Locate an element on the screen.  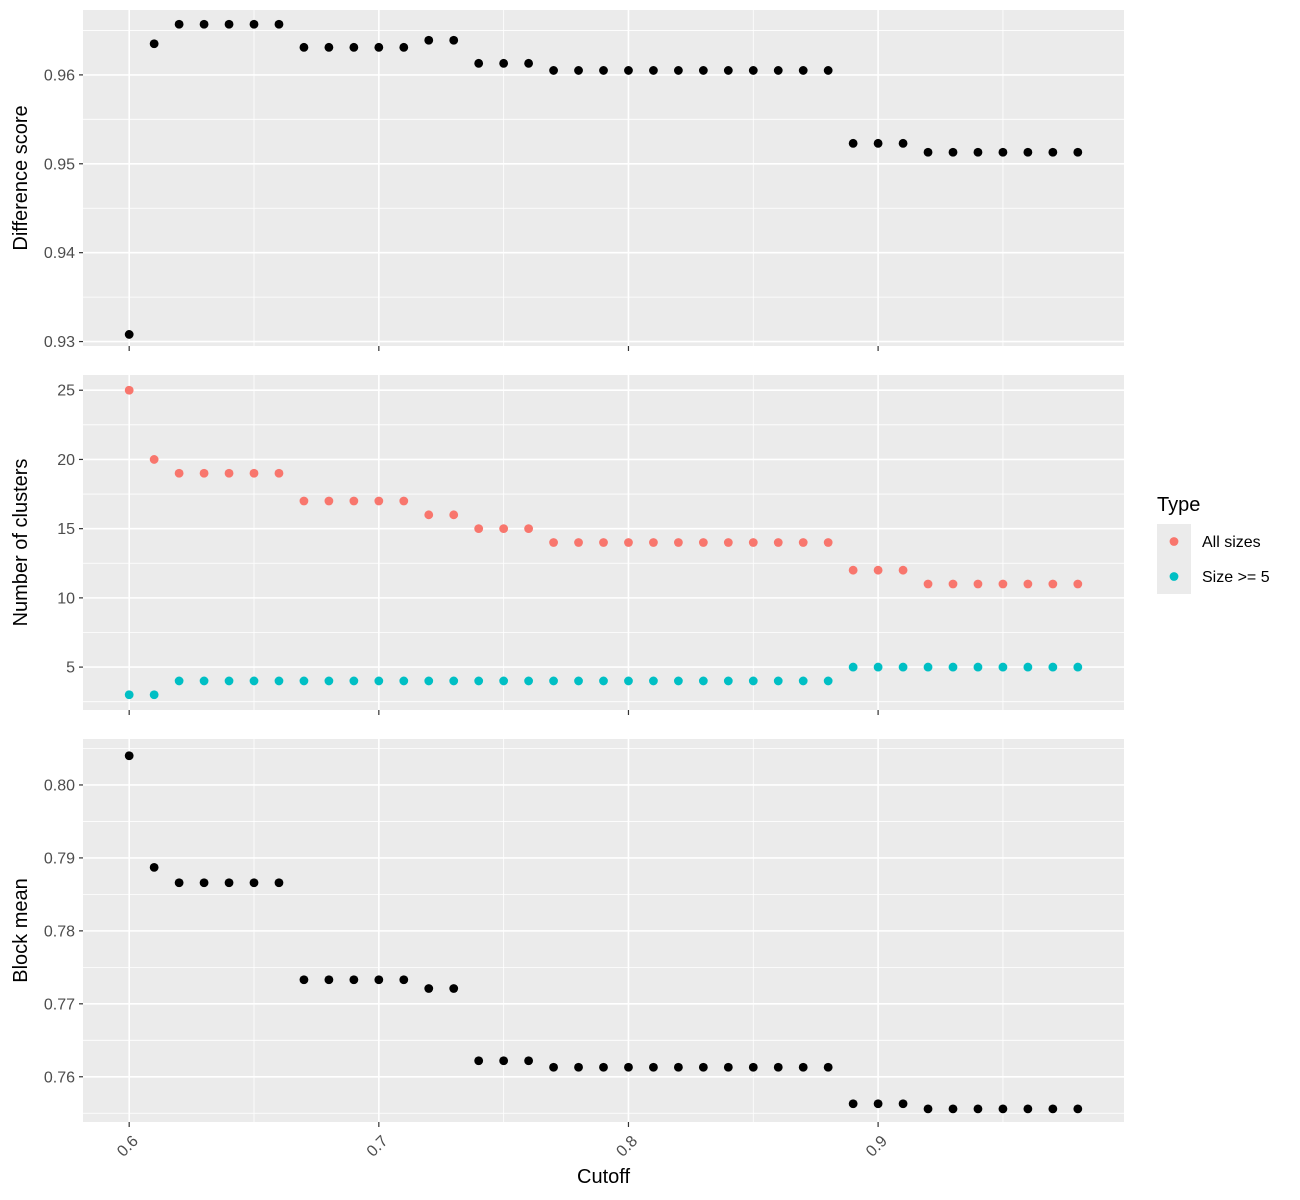
y-tick-label: 10 is located at coordinates (66, 598).